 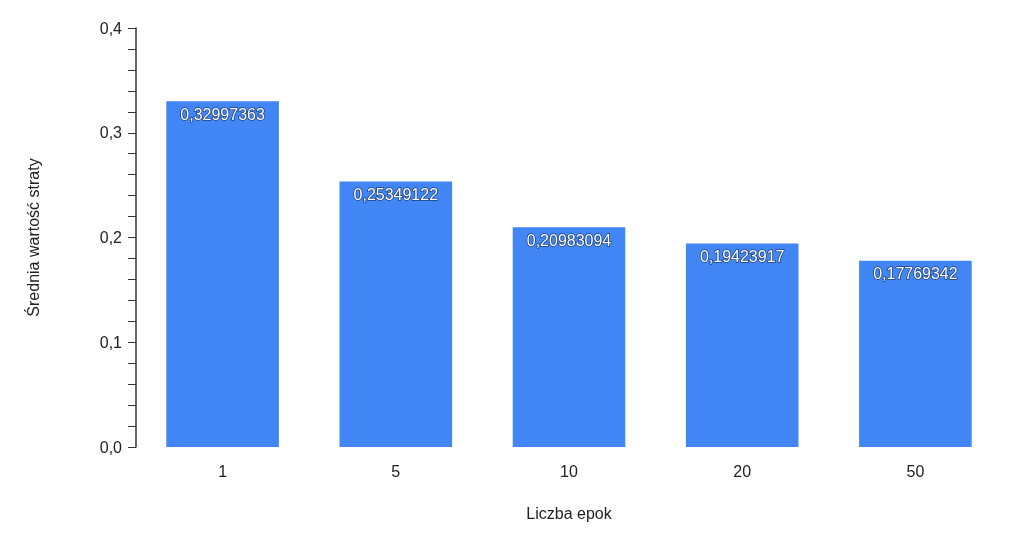 I want to click on x-tick-label: 1, so click(x=223, y=471).